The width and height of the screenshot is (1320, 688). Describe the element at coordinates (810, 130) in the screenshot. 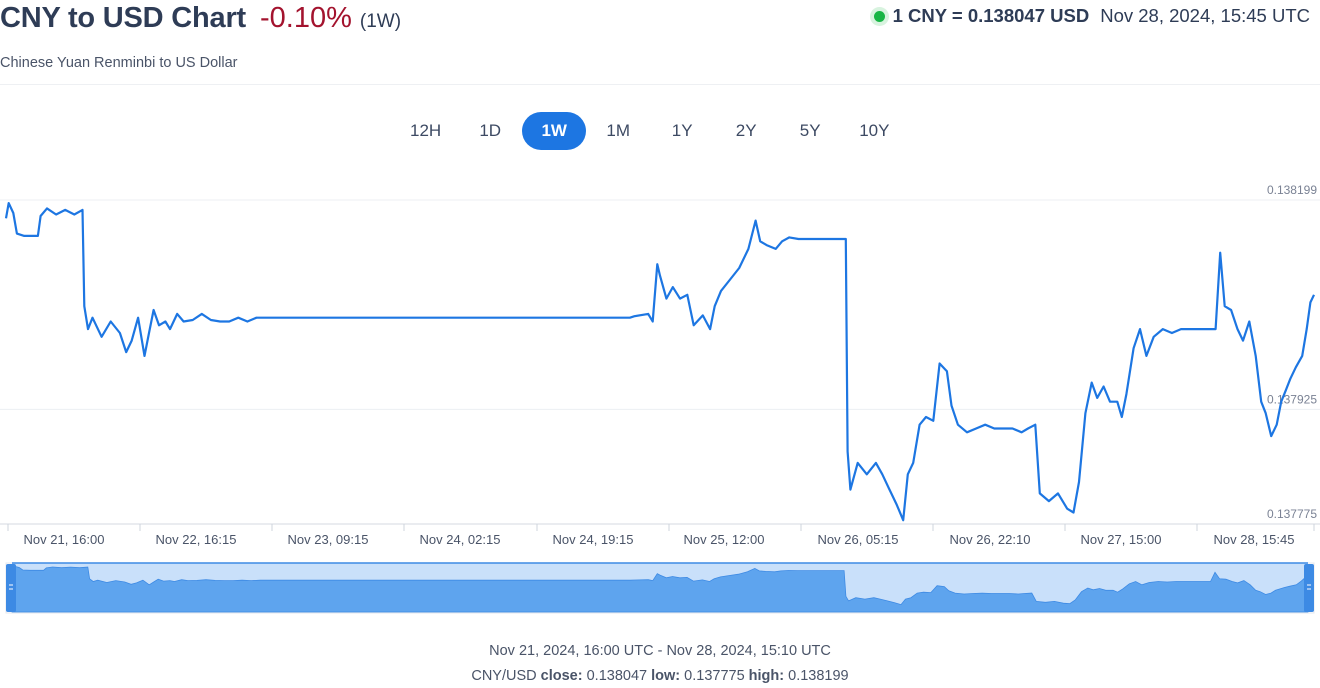

I see `range-tab-5y: 5Y` at that location.